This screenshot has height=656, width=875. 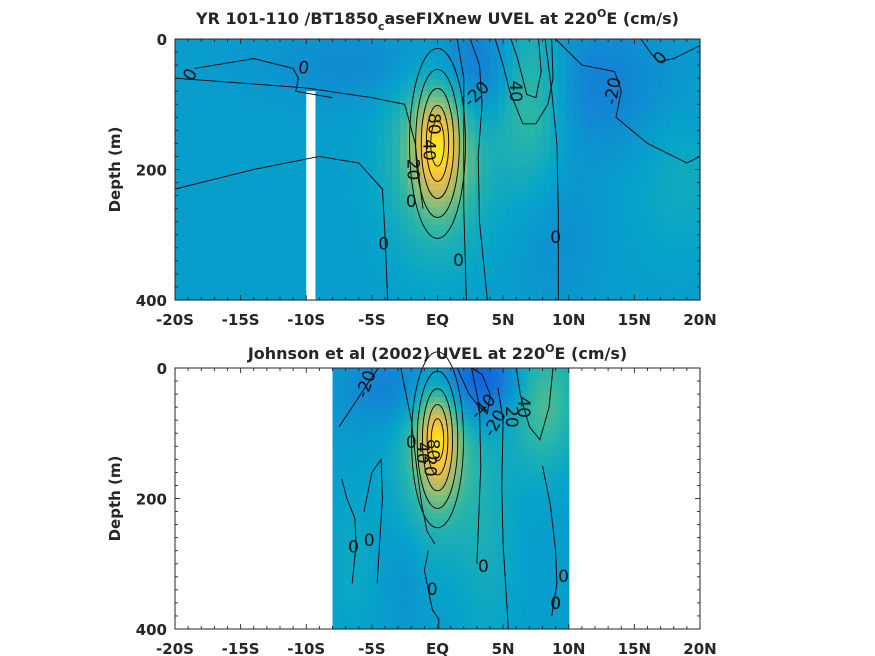 I want to click on x-tick-label: 10N, so click(x=568, y=320).